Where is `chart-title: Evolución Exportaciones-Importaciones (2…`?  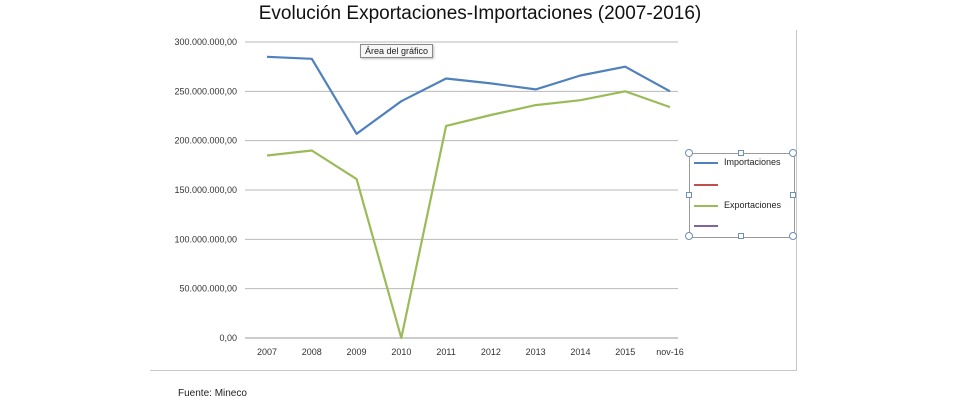
chart-title: Evolución Exportaciones-Importaciones (2… is located at coordinates (480, 13).